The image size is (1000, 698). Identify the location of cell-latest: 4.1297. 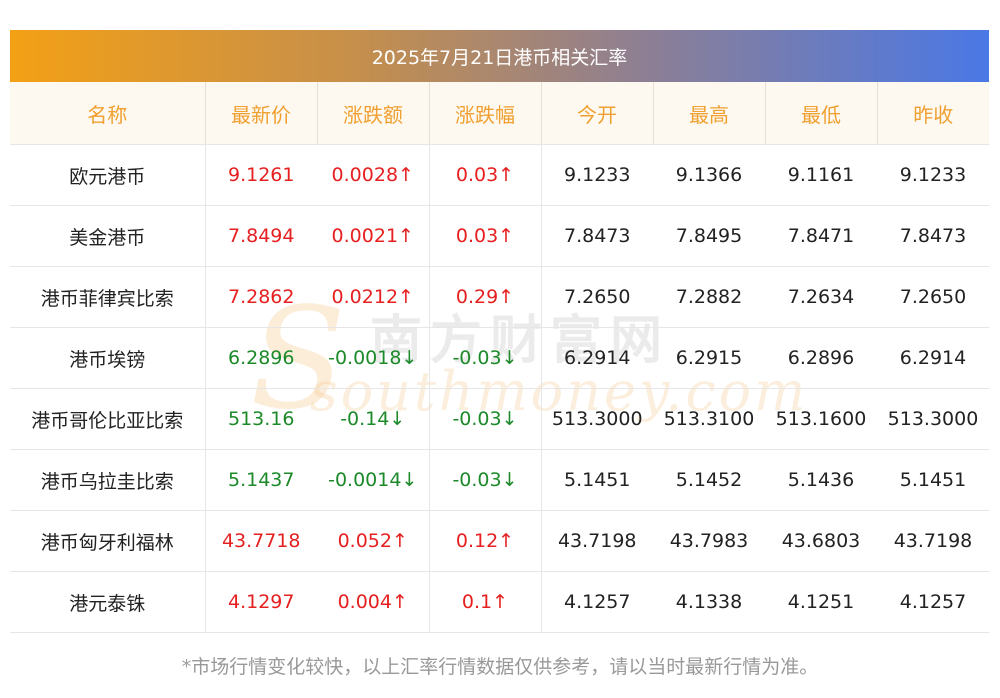
(261, 602).